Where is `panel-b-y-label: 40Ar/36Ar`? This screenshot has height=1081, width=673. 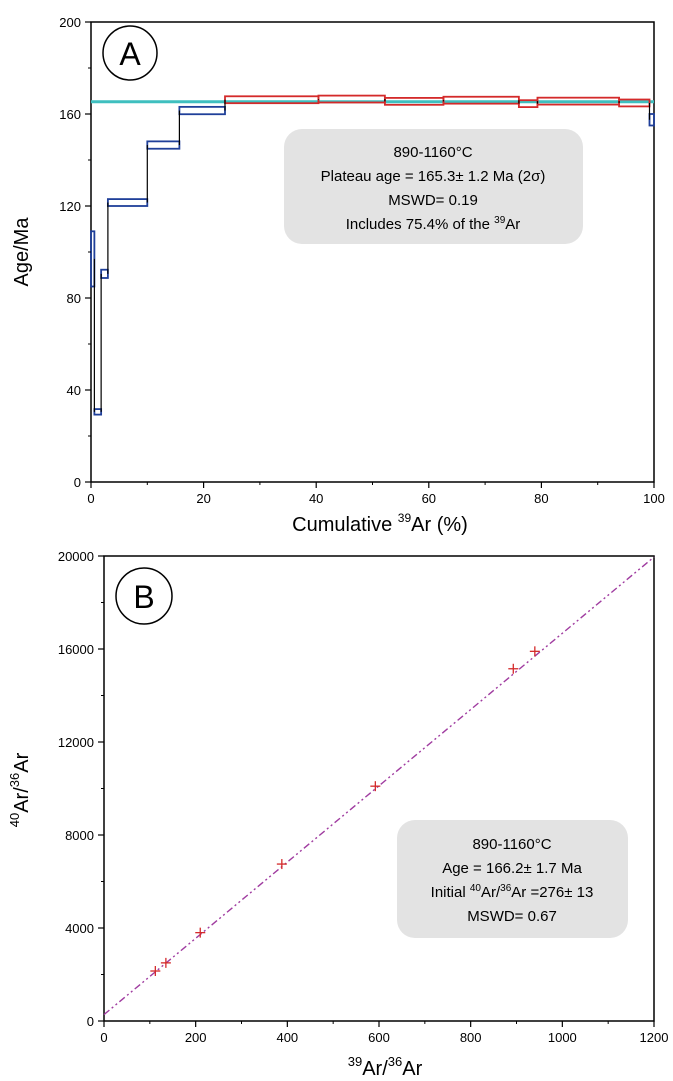 panel-b-y-label: 40Ar/36Ar is located at coordinates (20, 789).